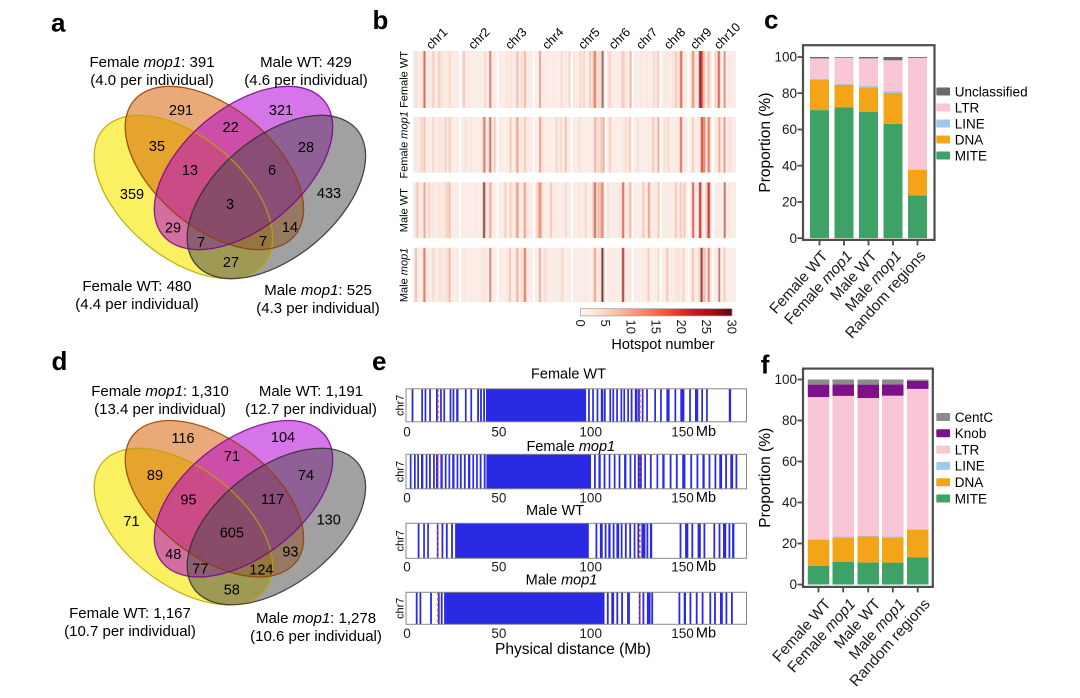 Image resolution: width=1080 pixels, height=698 pixels. I want to click on svg-text: 130, so click(329, 520).